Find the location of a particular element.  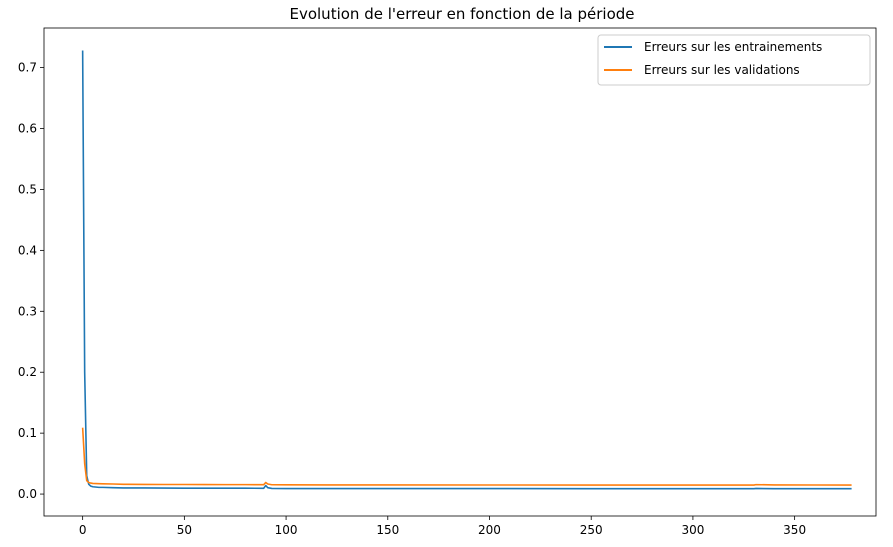

y-axis: 0.0 0.1 0.2 0.3 0.4 0.5 0.6 0.7 is located at coordinates (31, 281).